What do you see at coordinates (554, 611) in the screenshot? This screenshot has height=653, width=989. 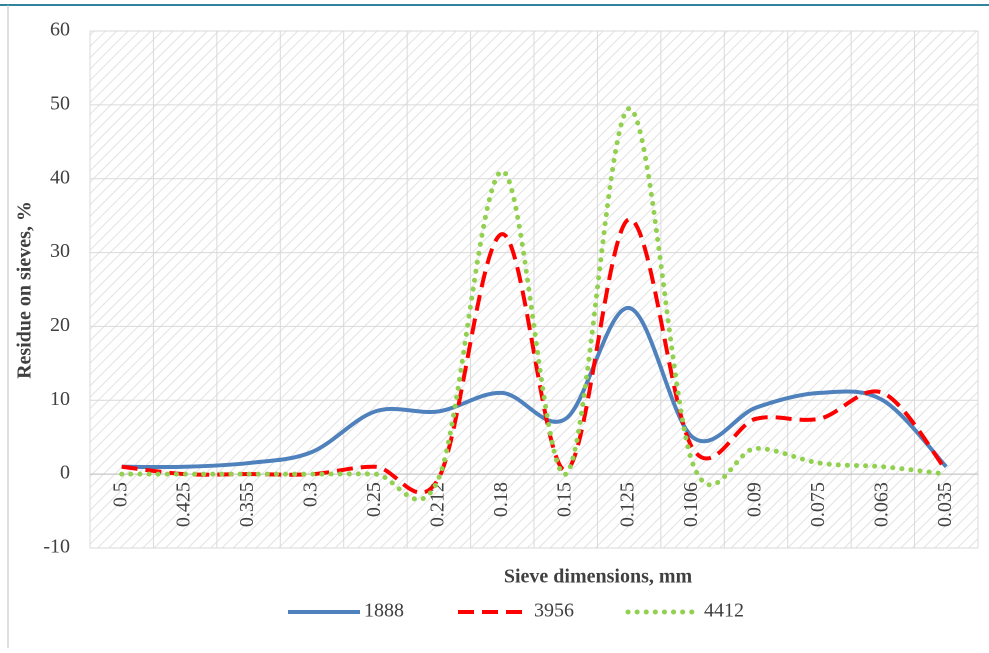 I see `legend-label: 3956` at bounding box center [554, 611].